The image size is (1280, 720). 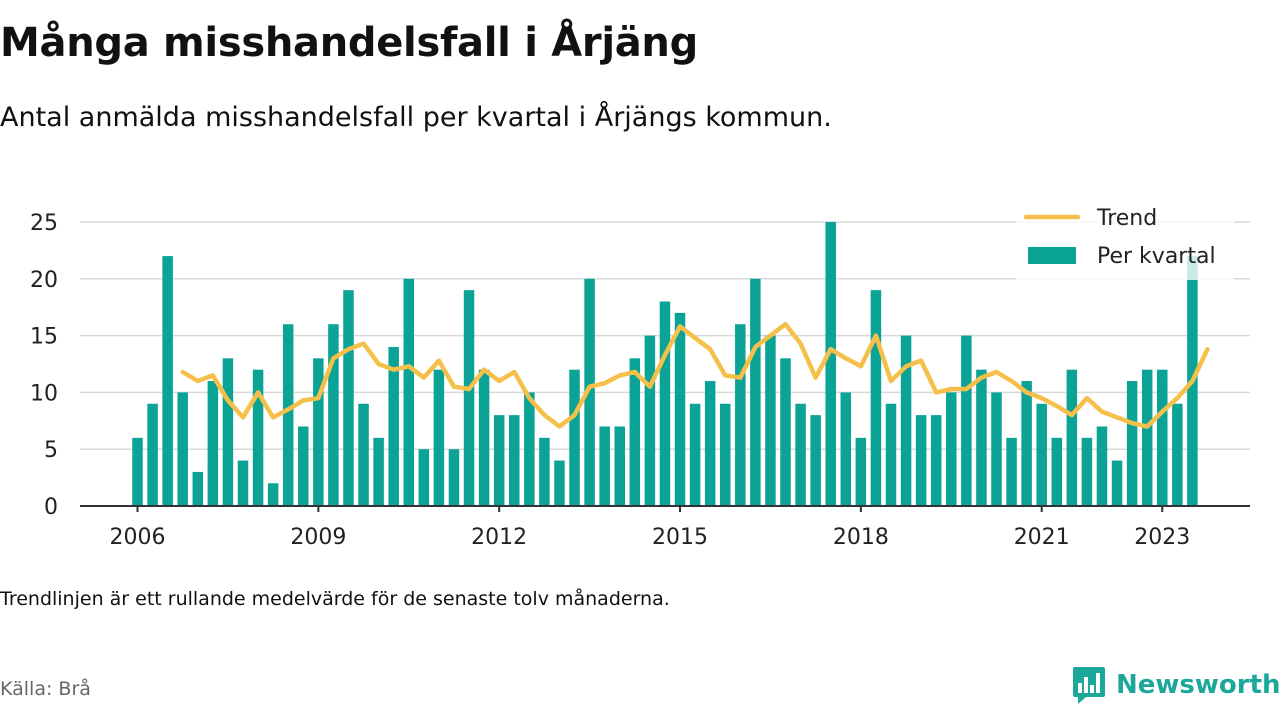 I want to click on trend-line, so click(x=695, y=375).